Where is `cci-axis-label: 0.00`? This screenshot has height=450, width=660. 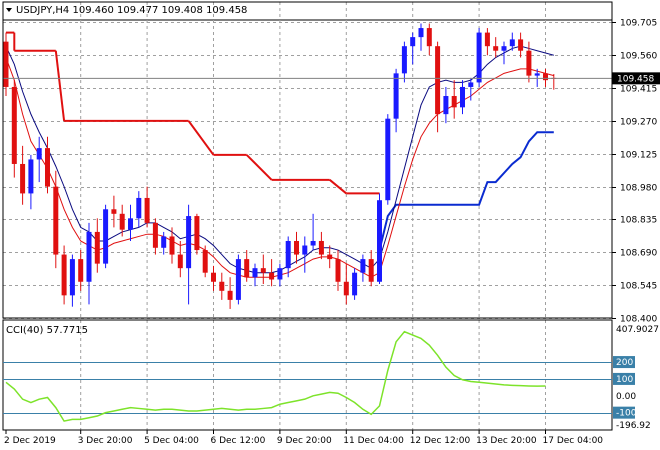 cci-axis-label: 0.00 is located at coordinates (626, 397).